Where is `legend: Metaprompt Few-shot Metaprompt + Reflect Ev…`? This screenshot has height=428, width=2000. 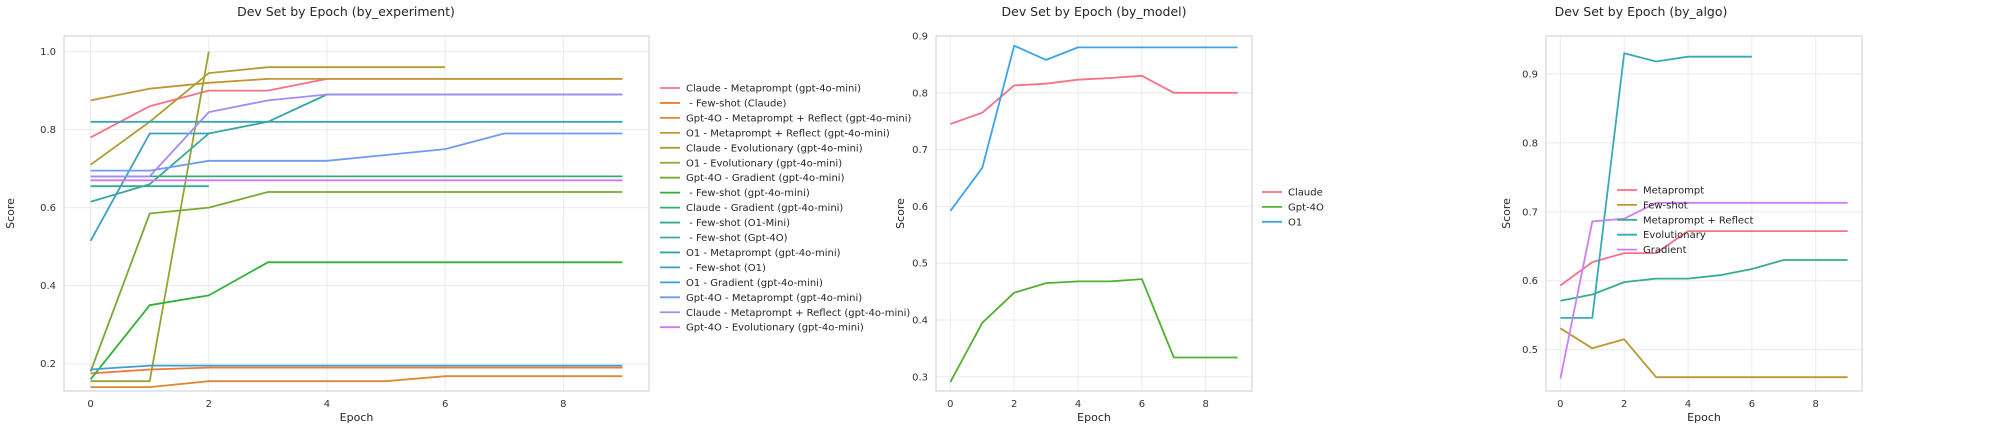
legend: Metaprompt Few-shot Metaprompt + Reflect Ev… is located at coordinates (1685, 221).